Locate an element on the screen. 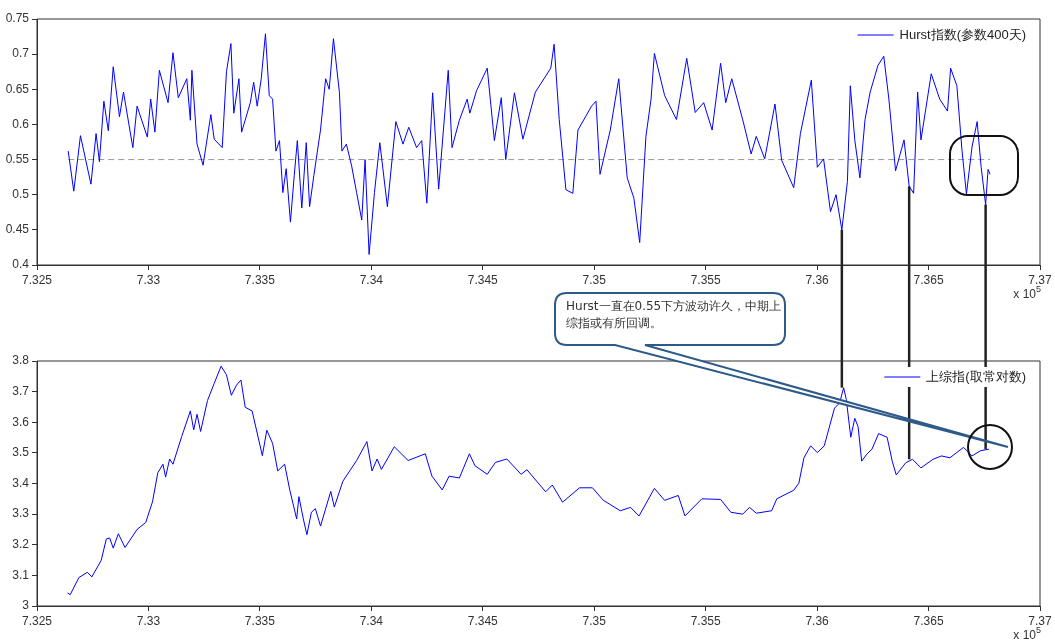 Image resolution: width=1055 pixels, height=641 pixels. y-tick-label: 0.5 is located at coordinates (21, 194).